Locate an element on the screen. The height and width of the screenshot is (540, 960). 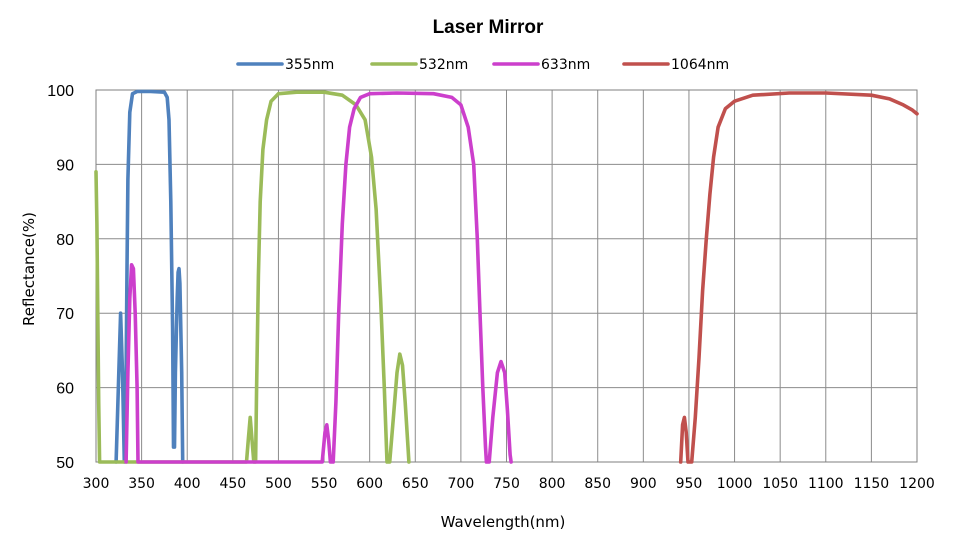
x-axis-label: Wavelength(nm) is located at coordinates (503, 522).